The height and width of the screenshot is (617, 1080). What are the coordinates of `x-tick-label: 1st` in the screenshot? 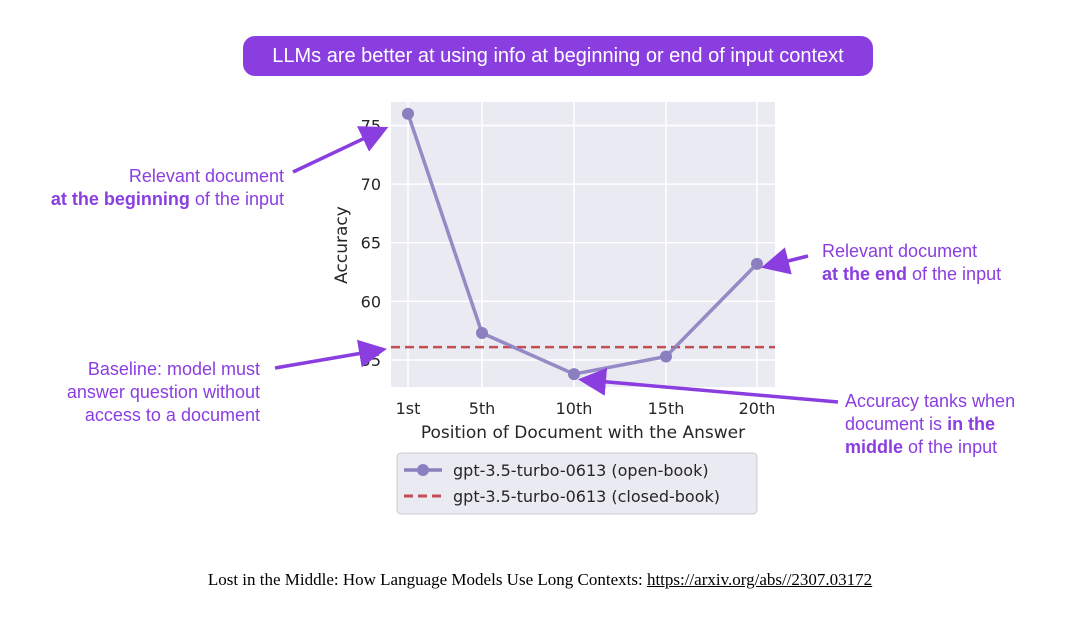 It's located at (408, 408).